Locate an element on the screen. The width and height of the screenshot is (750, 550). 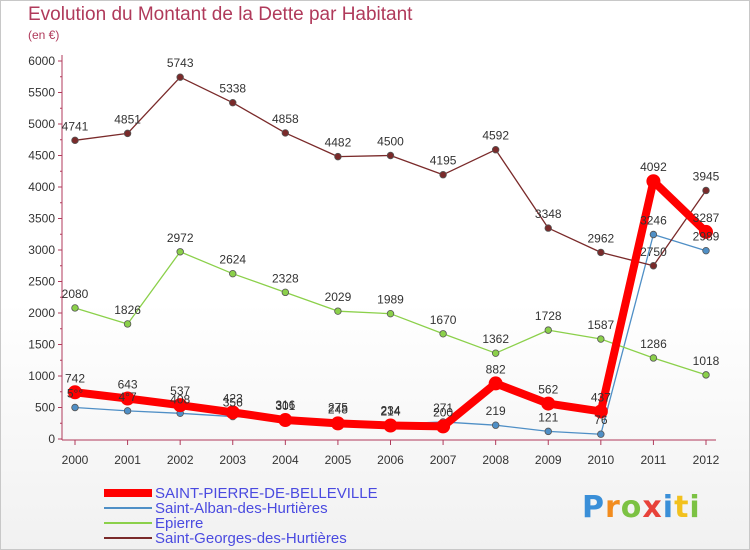
data-label: 2624 is located at coordinates (232, 260).